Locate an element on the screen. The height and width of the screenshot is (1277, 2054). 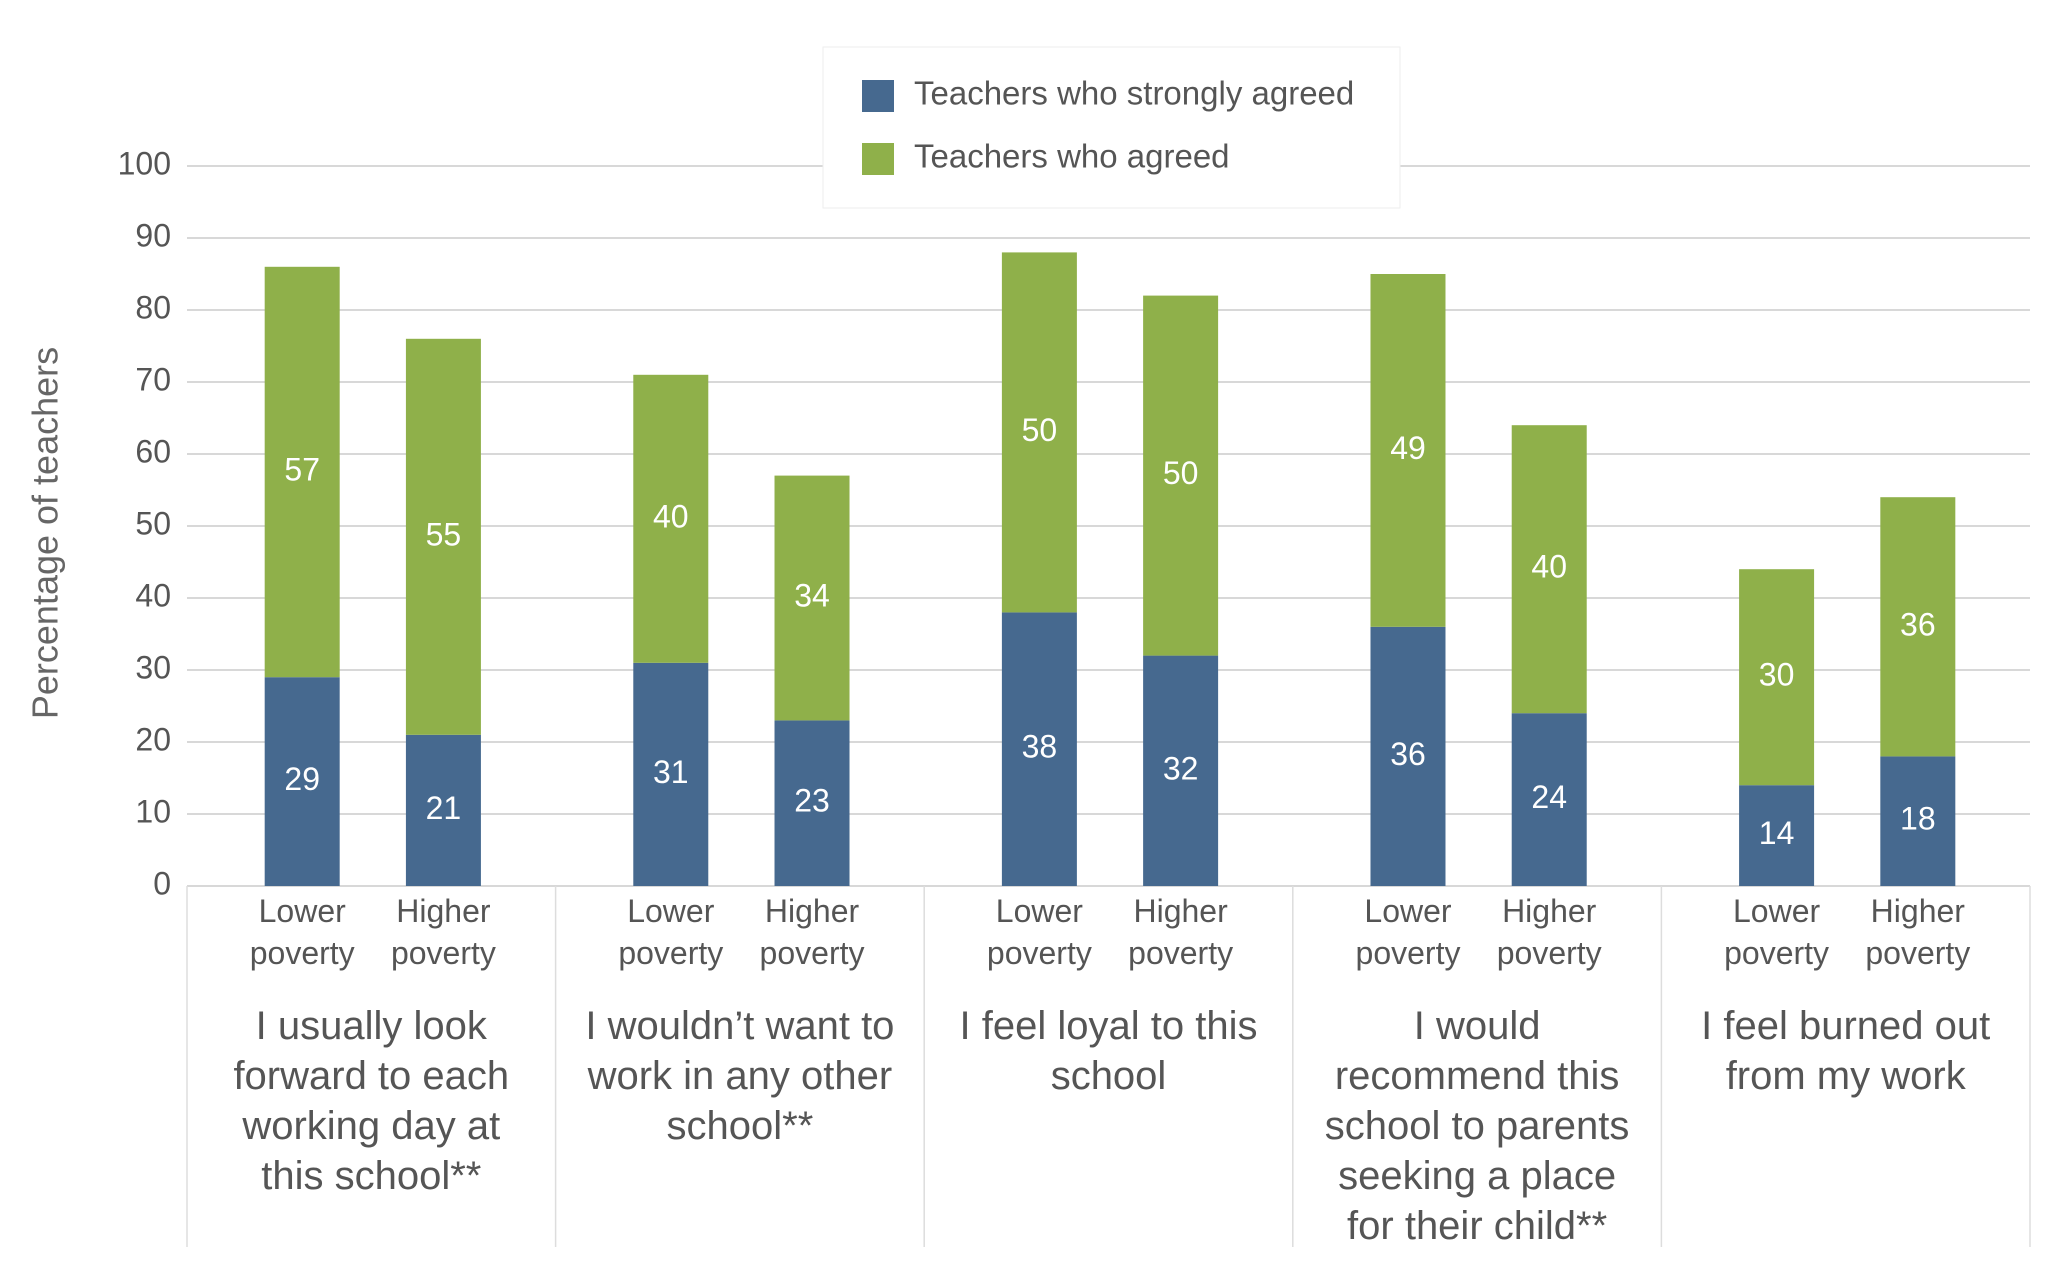
y-tick-label: 40 is located at coordinates (153, 595).